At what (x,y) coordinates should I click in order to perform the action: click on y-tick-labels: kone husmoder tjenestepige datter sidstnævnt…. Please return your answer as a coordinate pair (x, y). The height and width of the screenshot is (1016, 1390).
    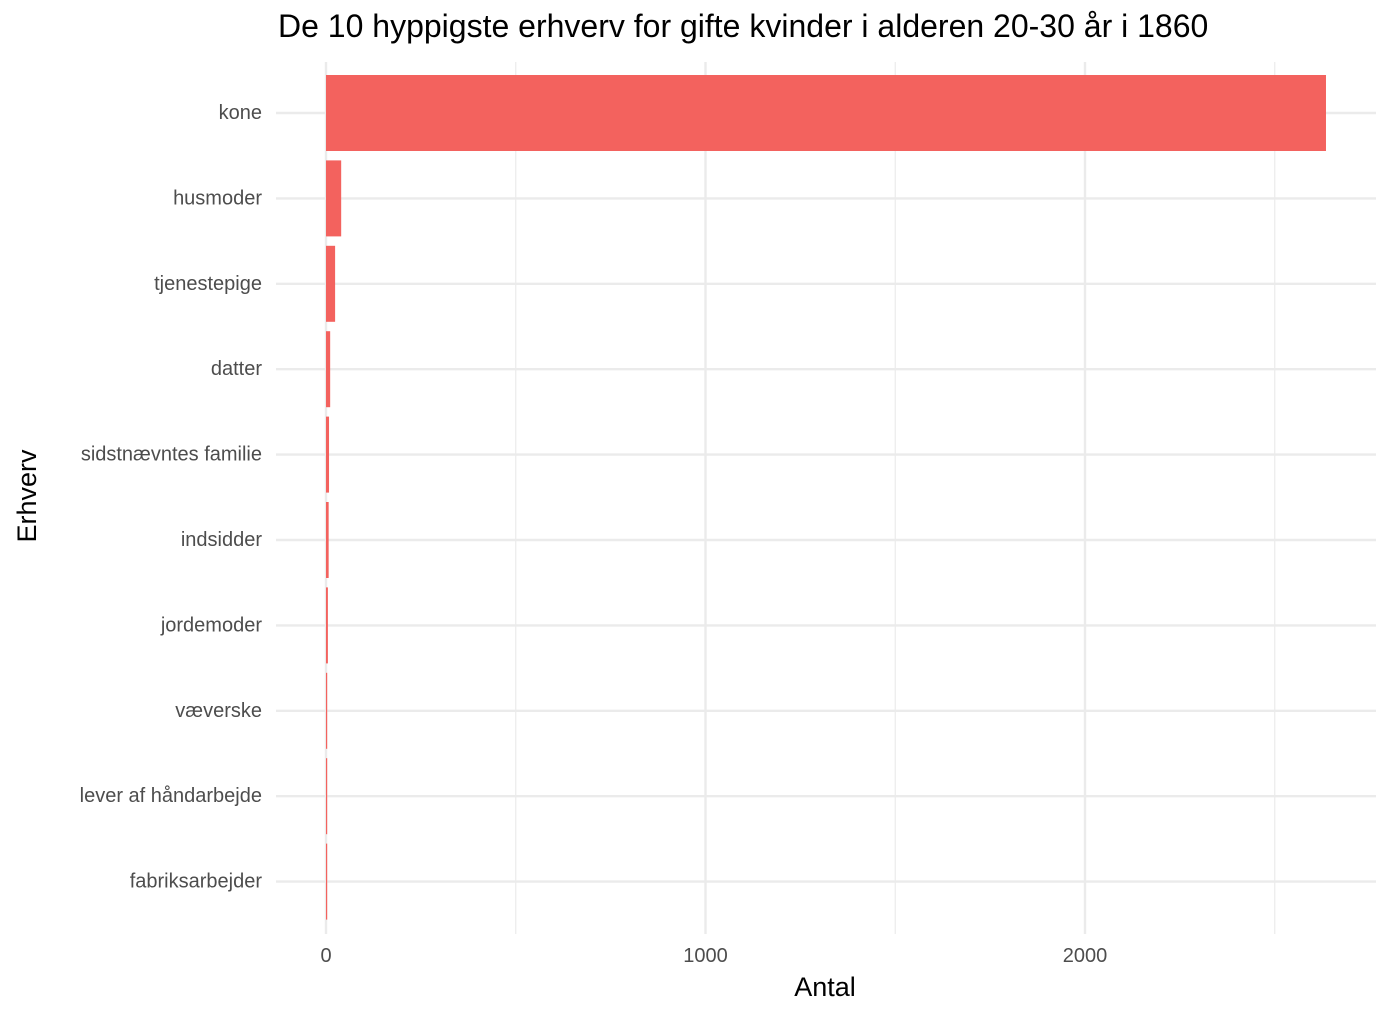
    Looking at the image, I should click on (171, 497).